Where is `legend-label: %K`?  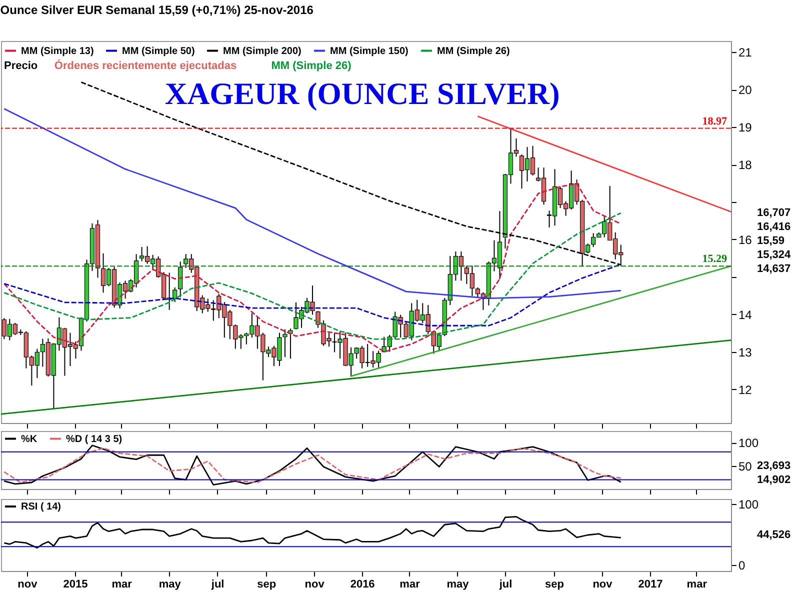 legend-label: %K is located at coordinates (29, 439).